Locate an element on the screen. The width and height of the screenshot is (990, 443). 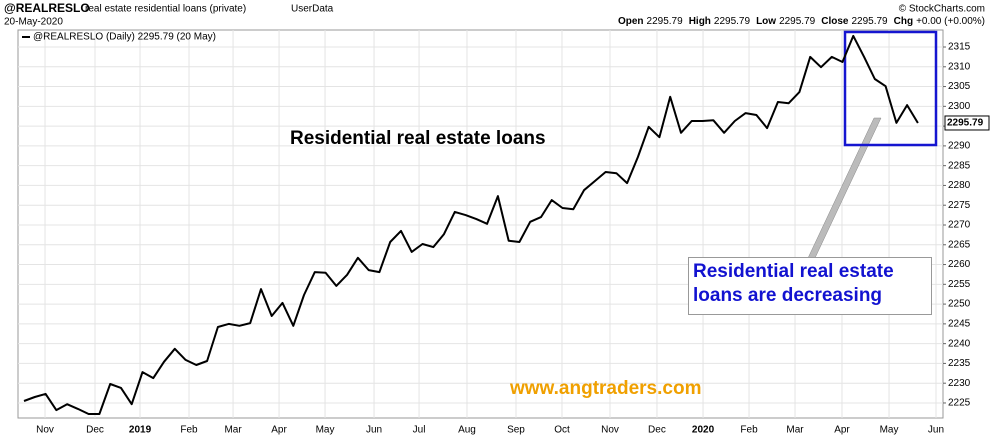
y-tick-label: 2290 is located at coordinates (959, 146).